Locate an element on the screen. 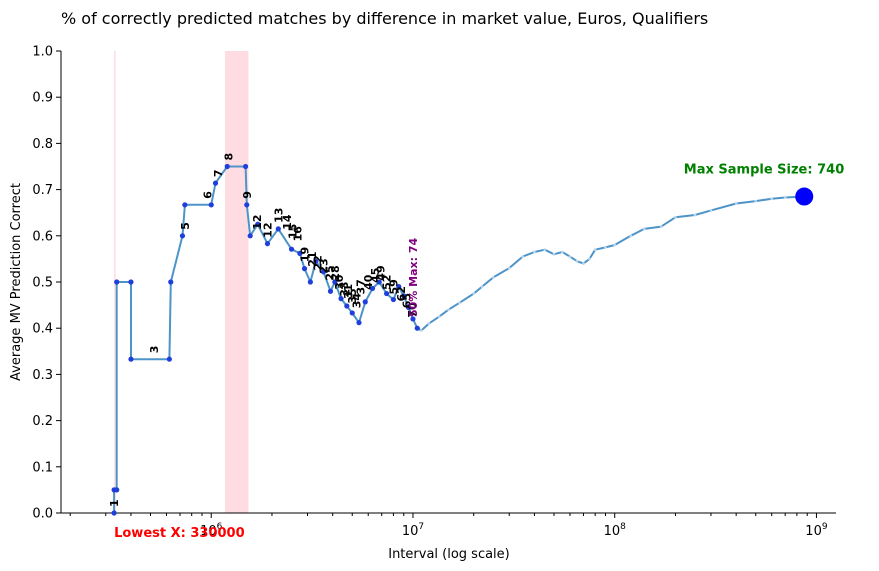 The height and width of the screenshot is (571, 879). sample-size-label: 1 is located at coordinates (114, 503).